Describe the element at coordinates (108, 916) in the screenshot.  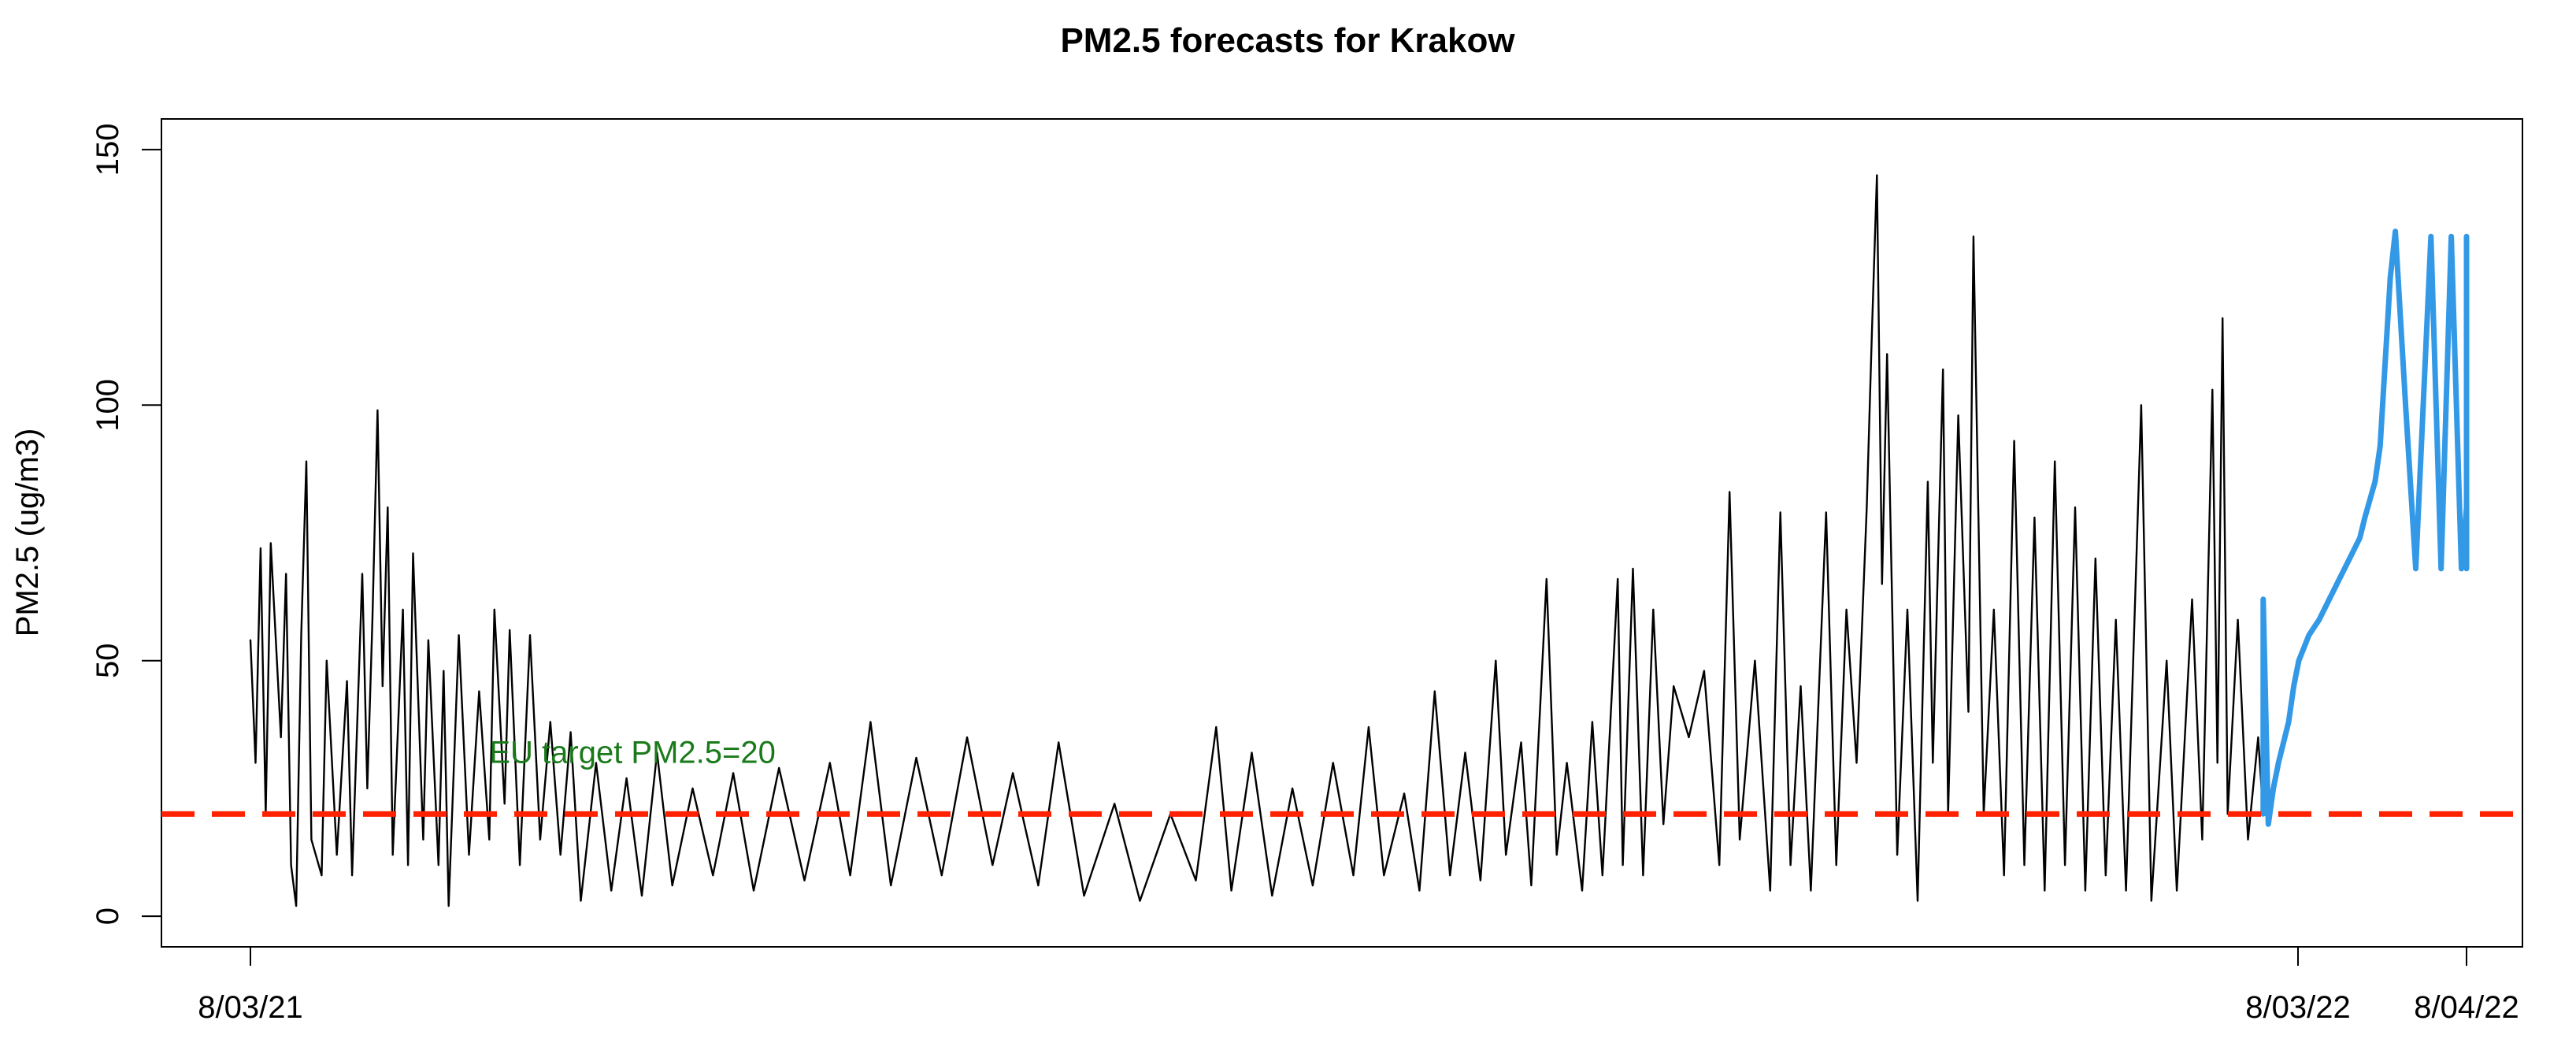
I see `y-tick-label: 0` at that location.